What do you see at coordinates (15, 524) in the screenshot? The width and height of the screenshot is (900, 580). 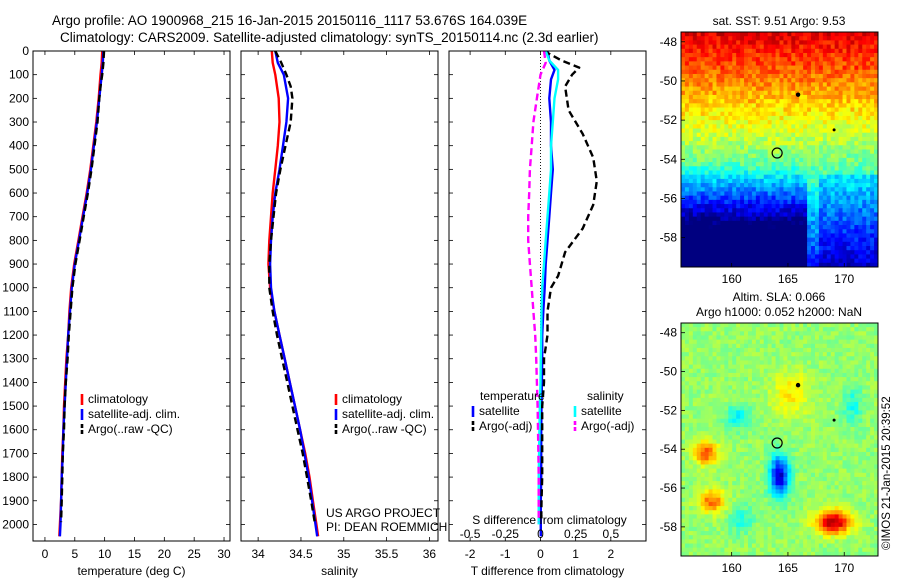 I see `depth-tick-label: 2000` at bounding box center [15, 524].